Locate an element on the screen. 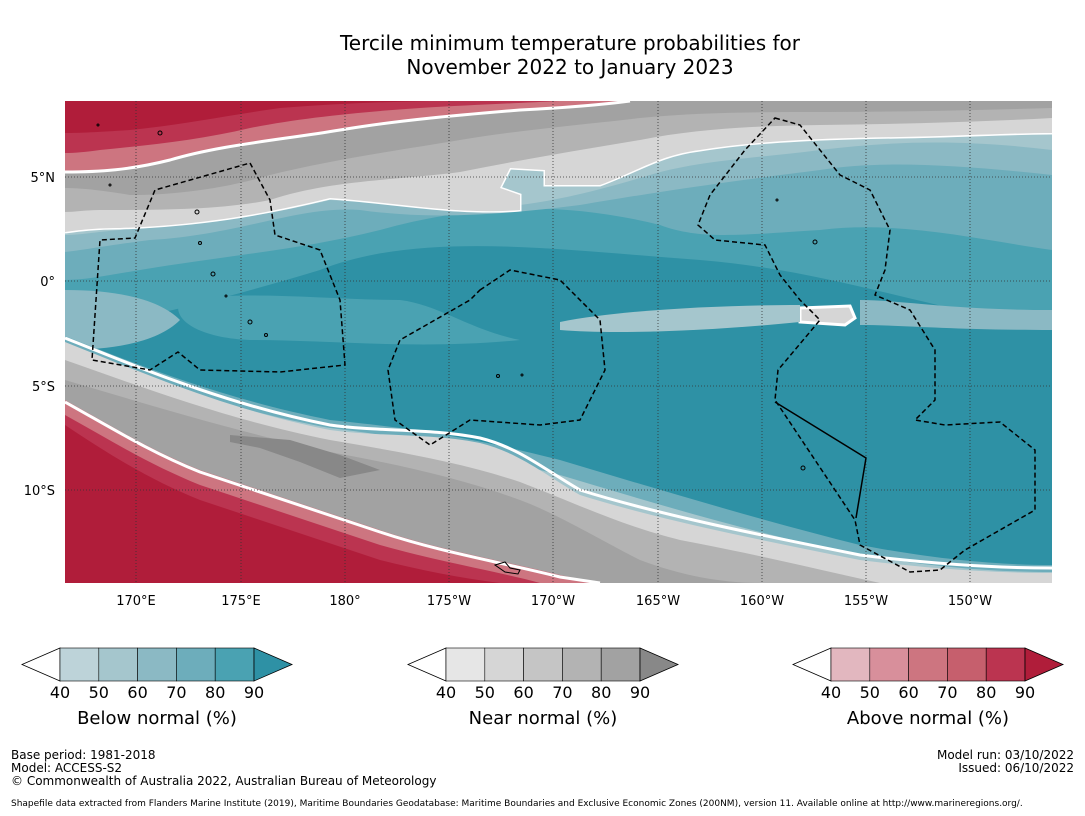 This screenshot has width=1085, height=816. colorbar-near-tick: 90 is located at coordinates (640, 692).